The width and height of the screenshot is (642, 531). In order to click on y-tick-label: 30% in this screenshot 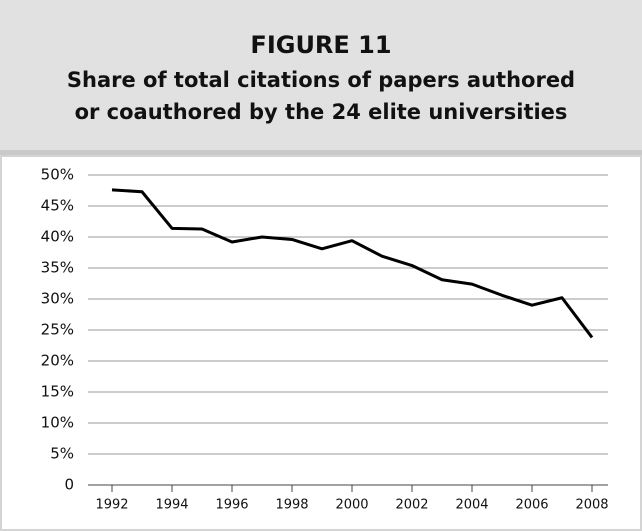, I will do `click(57, 299)`.